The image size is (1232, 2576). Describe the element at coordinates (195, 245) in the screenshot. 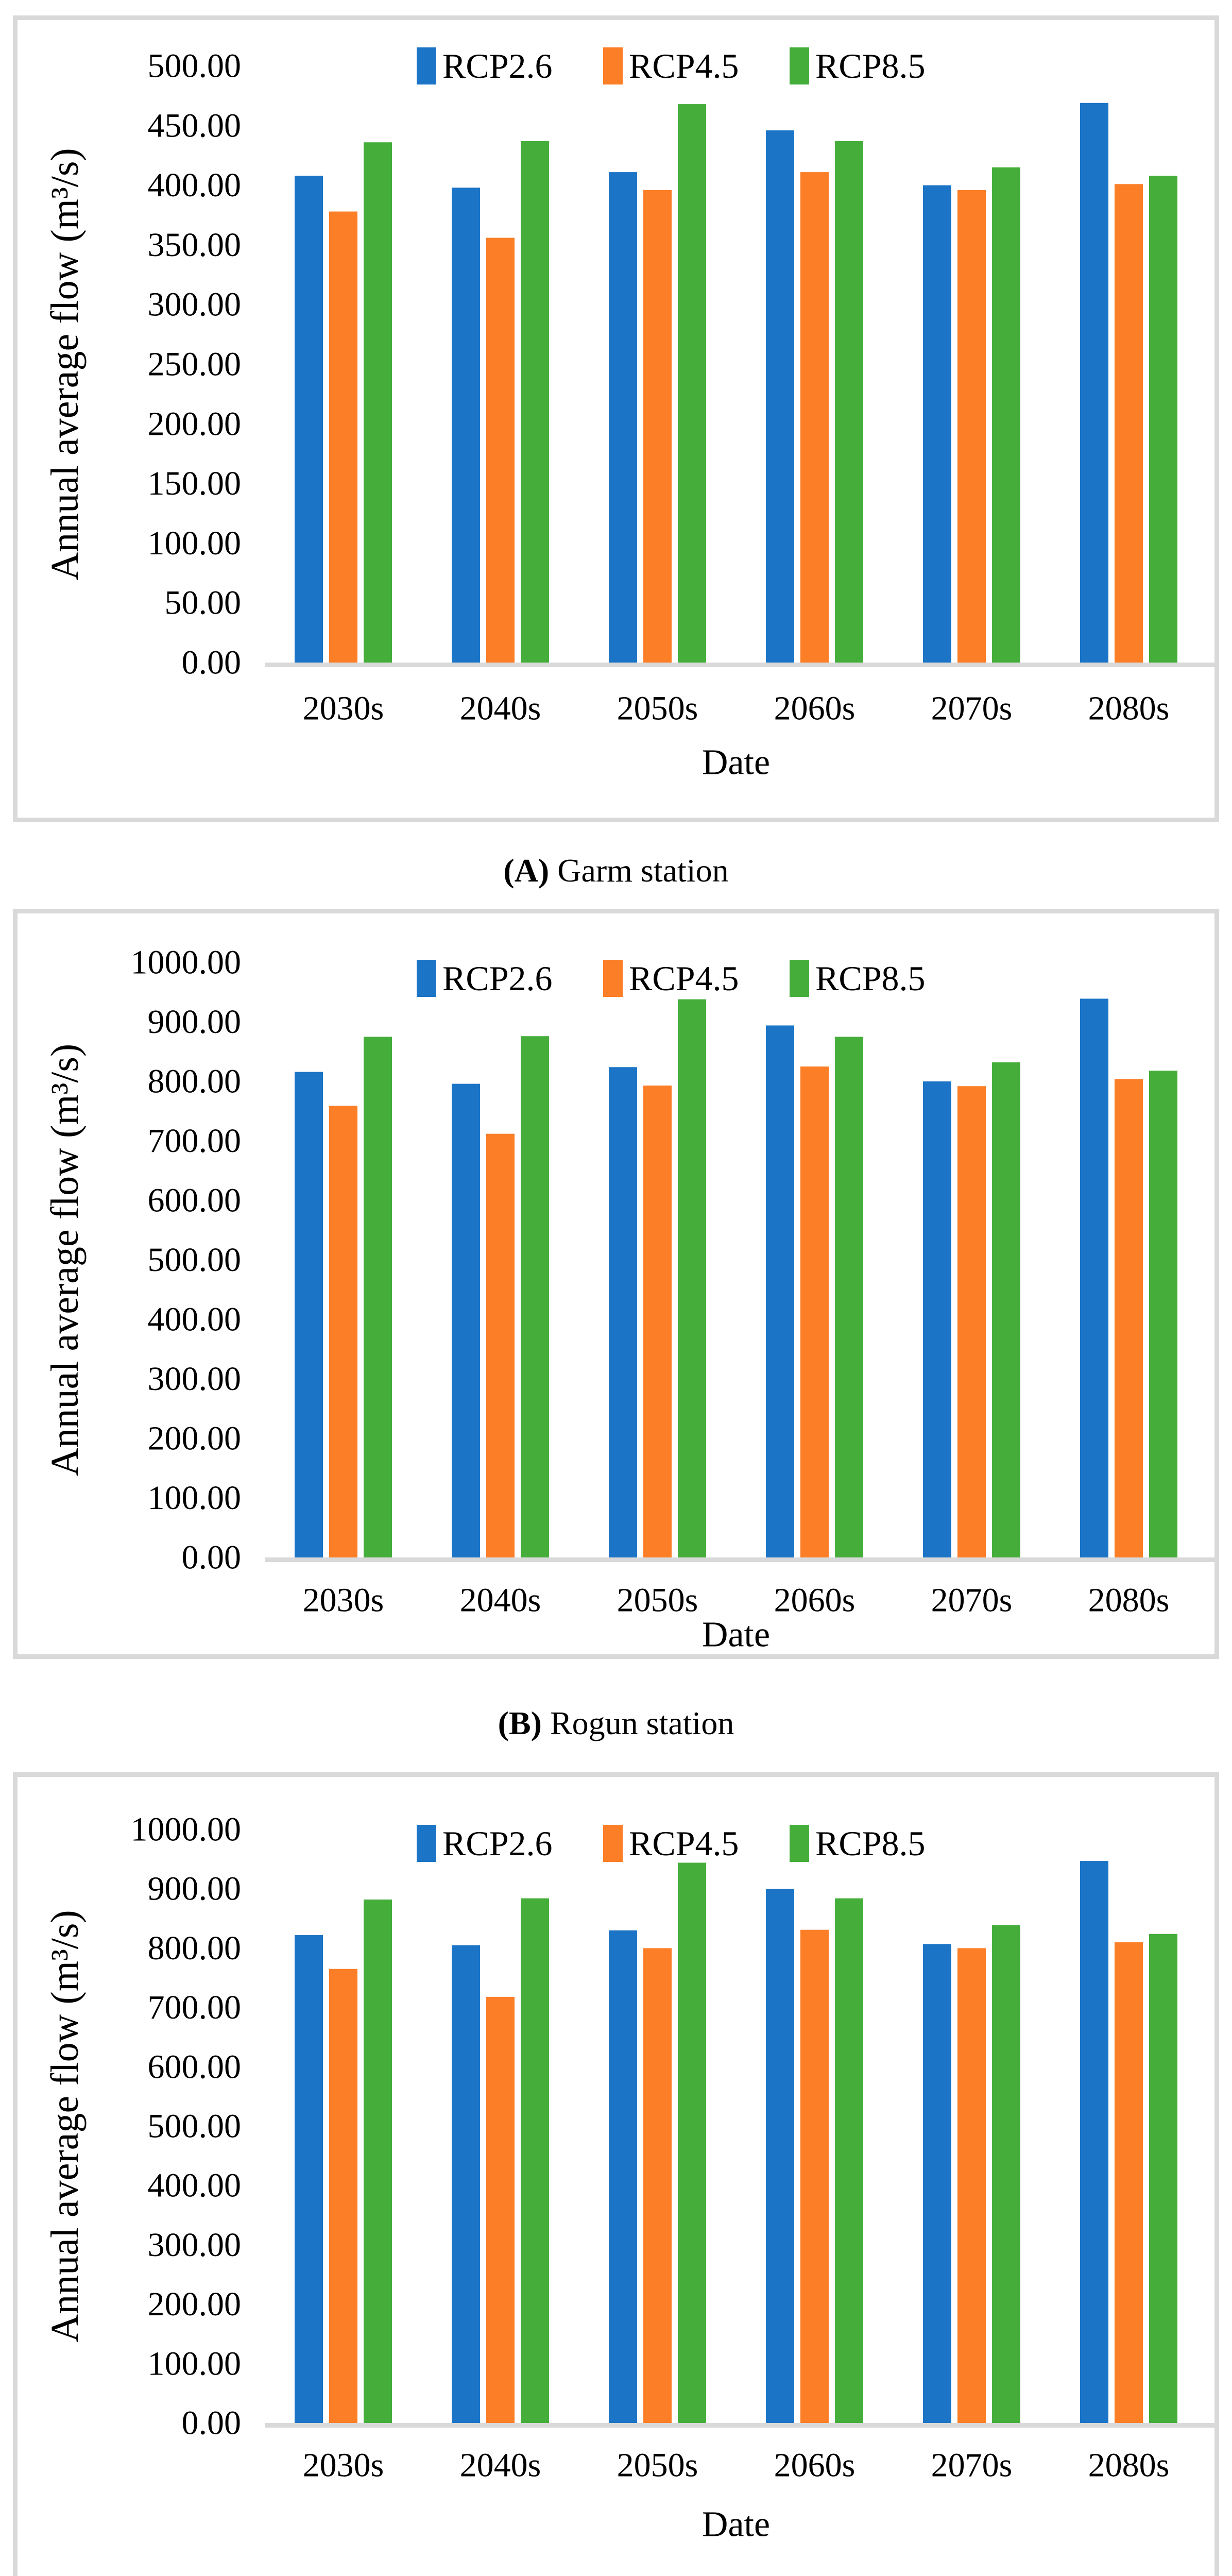

I see `y-tick-label-350.00: 350.00` at that location.